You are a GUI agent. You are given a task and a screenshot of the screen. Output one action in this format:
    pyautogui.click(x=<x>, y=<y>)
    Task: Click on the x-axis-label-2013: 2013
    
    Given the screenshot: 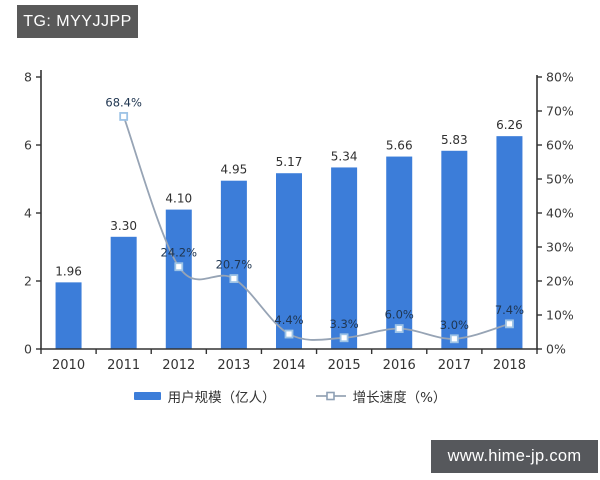 What is the action you would take?
    pyautogui.click(x=233, y=365)
    